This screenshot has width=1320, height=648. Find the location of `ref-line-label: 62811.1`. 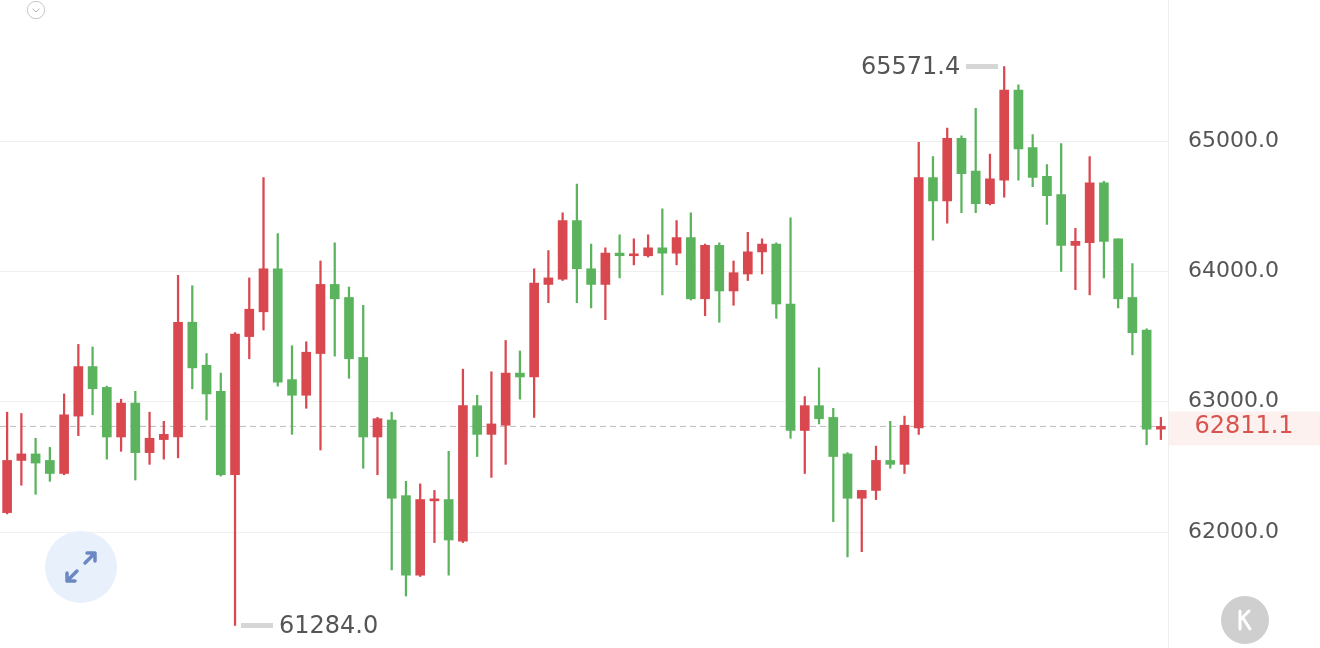

ref-line-label: 62811.1 is located at coordinates (1244, 424).